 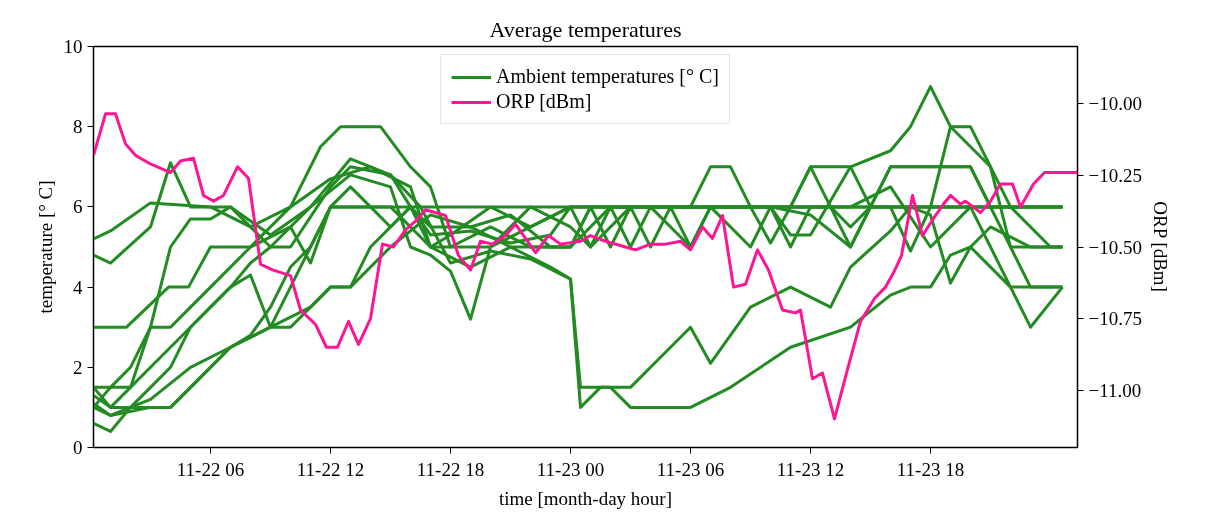 I want to click on legend-label: ORP [dBm], so click(x=544, y=101).